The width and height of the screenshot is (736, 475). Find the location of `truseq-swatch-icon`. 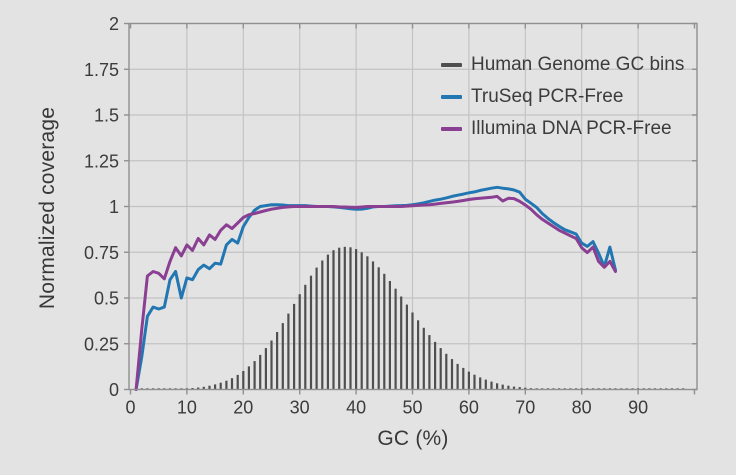

truseq-swatch-icon is located at coordinates (451, 97).